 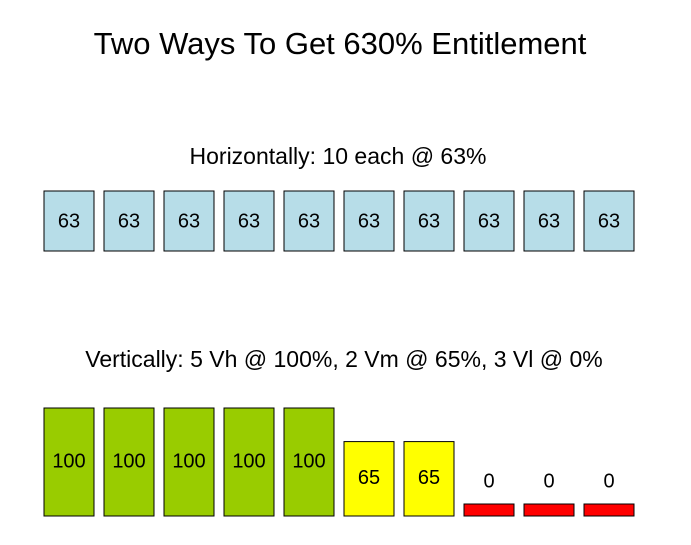 What do you see at coordinates (338, 156) in the screenshot?
I see `horizontal-heading: Horizontally: 10 each @ 63%` at bounding box center [338, 156].